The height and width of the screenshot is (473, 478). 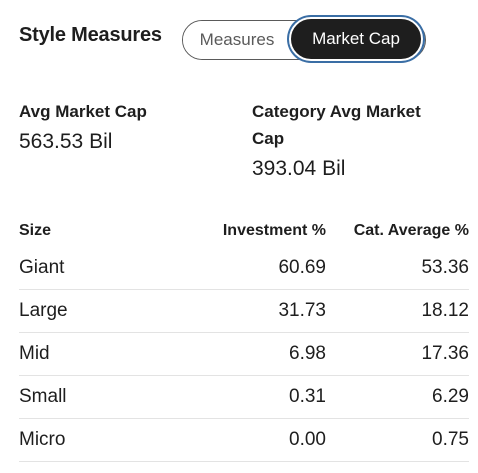 I want to click on table-row: Small 0.31 6.29, so click(x=244, y=397).